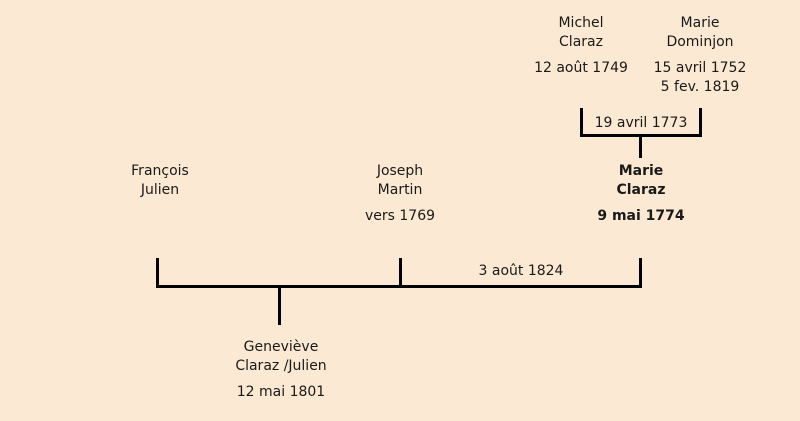 The height and width of the screenshot is (421, 800). Describe the element at coordinates (640, 147) in the screenshot. I see `union1-child-line` at that location.